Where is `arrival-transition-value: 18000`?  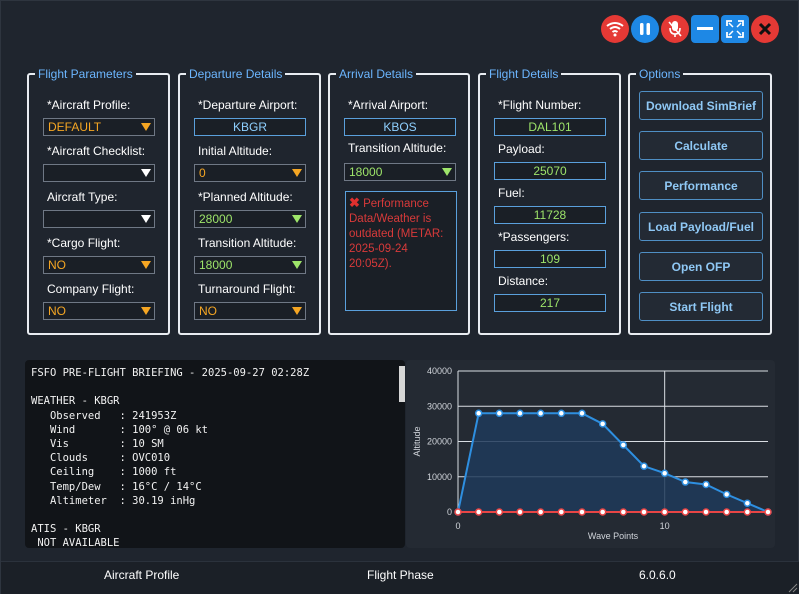 arrival-transition-value: 18000 is located at coordinates (366, 172).